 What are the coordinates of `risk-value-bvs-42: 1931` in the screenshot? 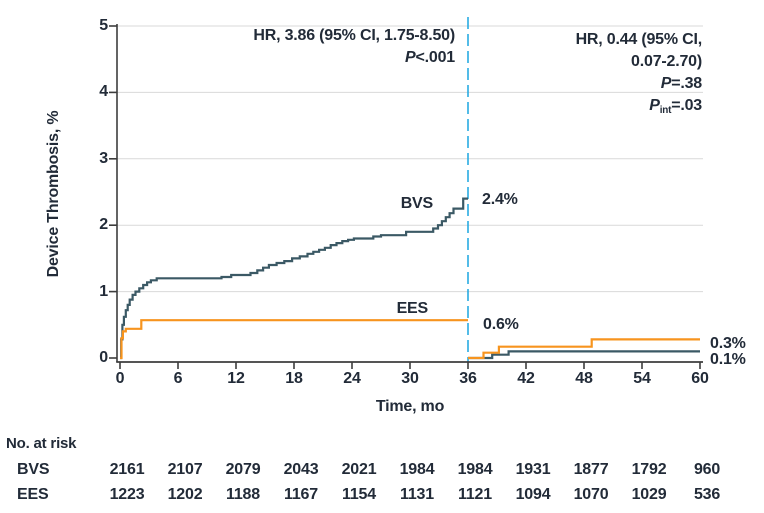 It's located at (533, 469).